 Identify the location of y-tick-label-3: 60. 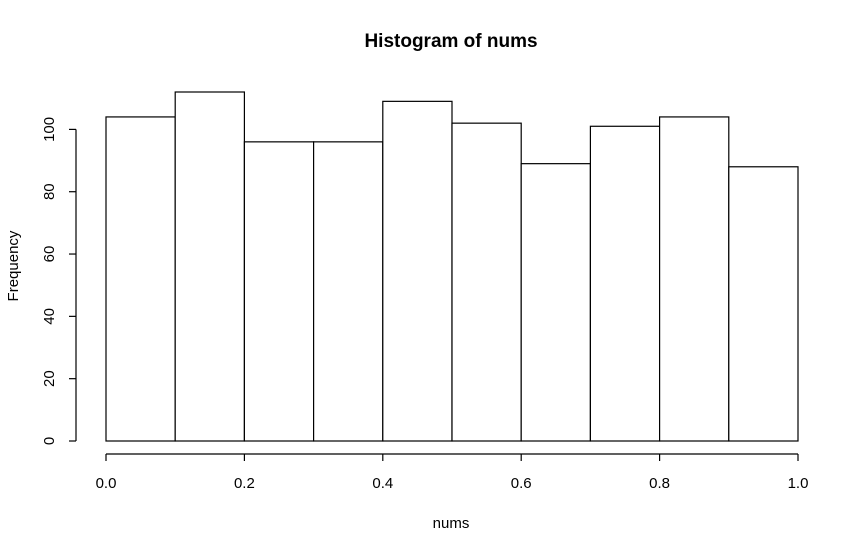
(49, 254).